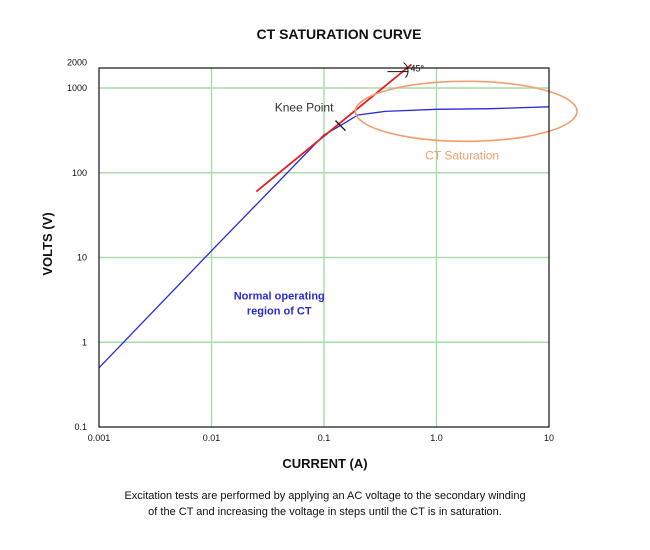 The image size is (650, 550). Describe the element at coordinates (99, 438) in the screenshot. I see `x-tick-label: 0.001` at that location.